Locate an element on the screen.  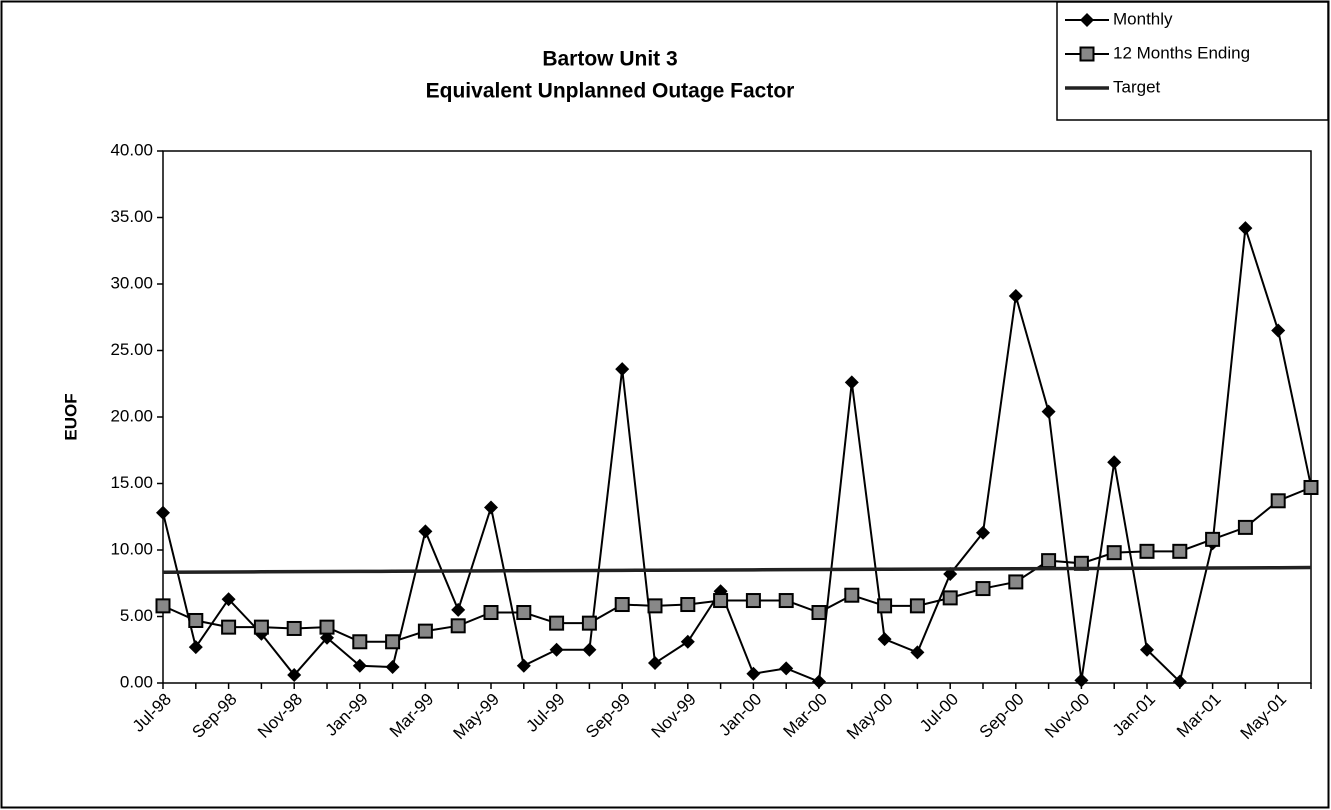
x-tick-label: Mar-00 is located at coordinates (805, 716).